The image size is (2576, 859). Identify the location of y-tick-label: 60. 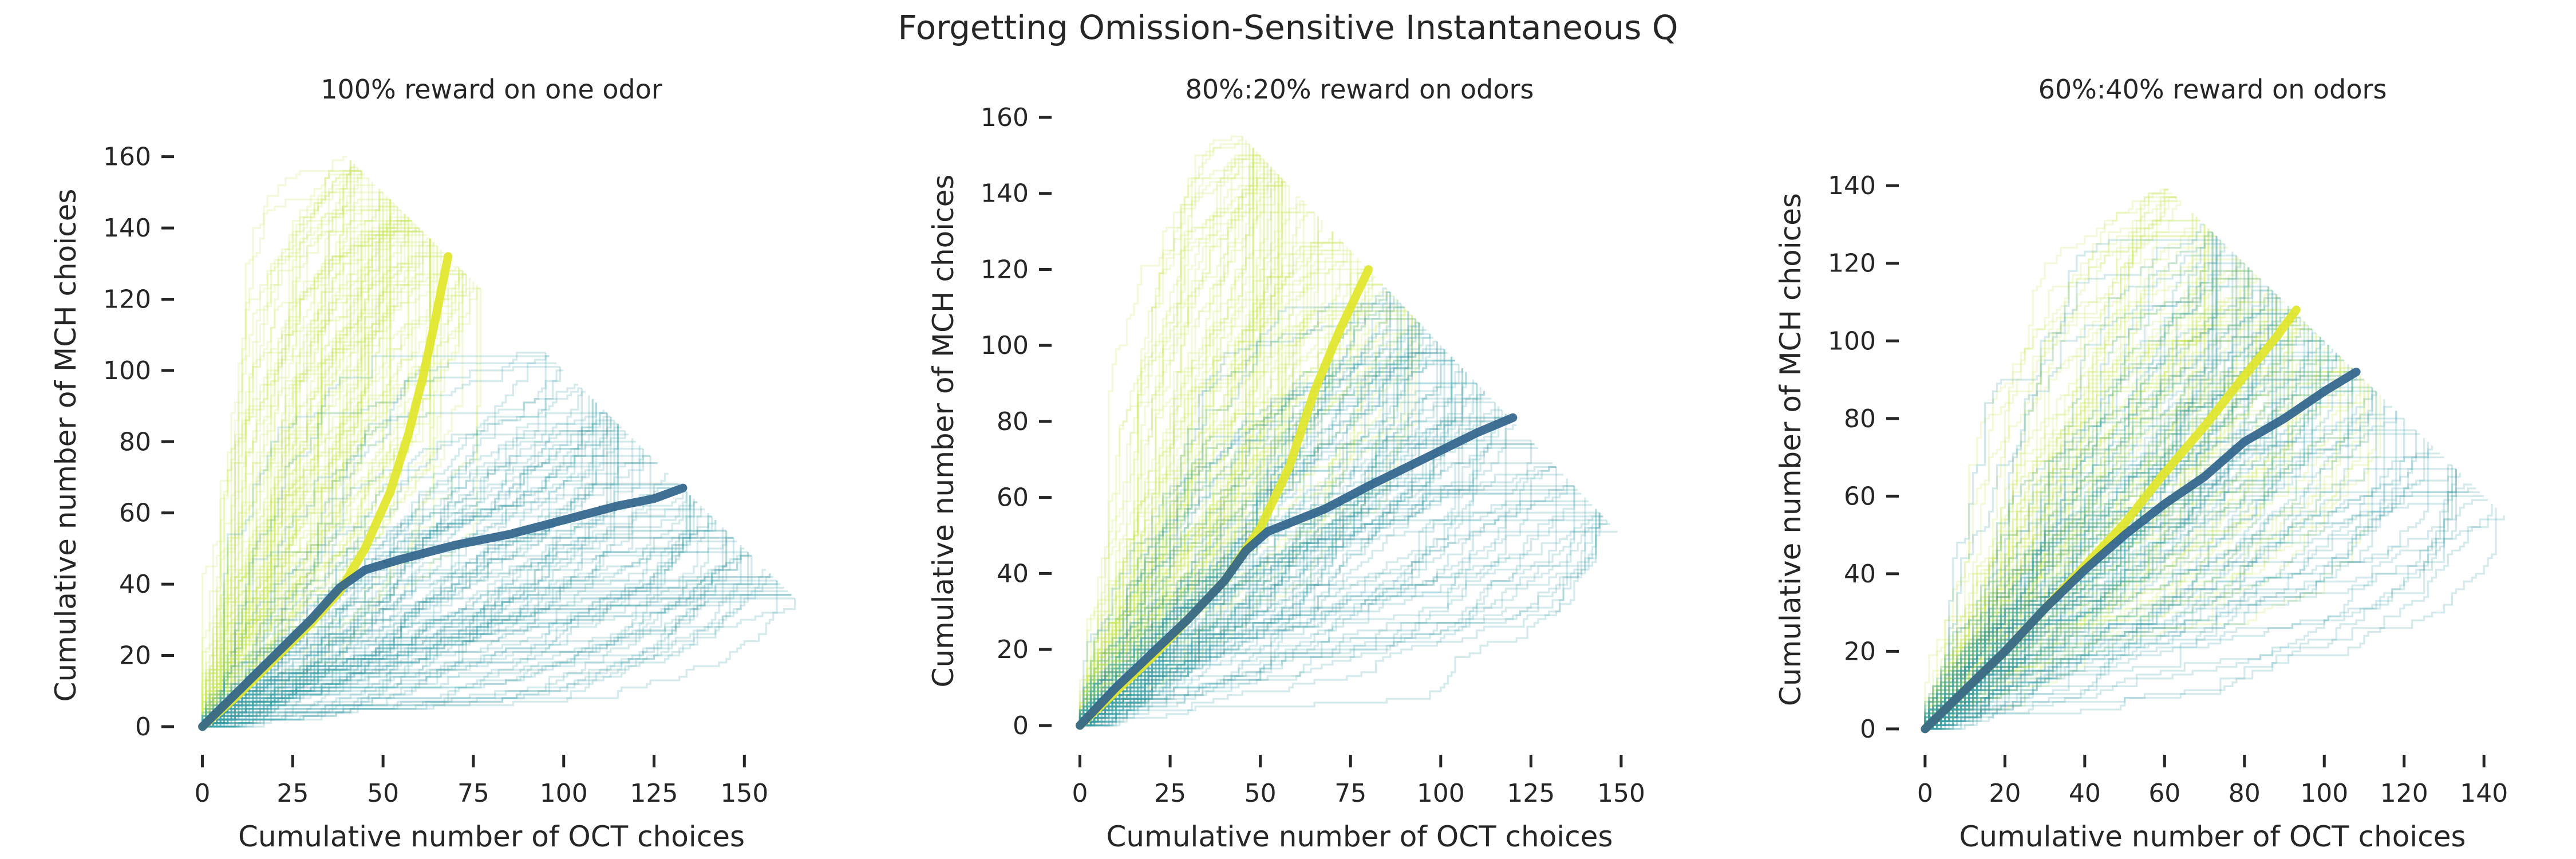
(1860, 496).